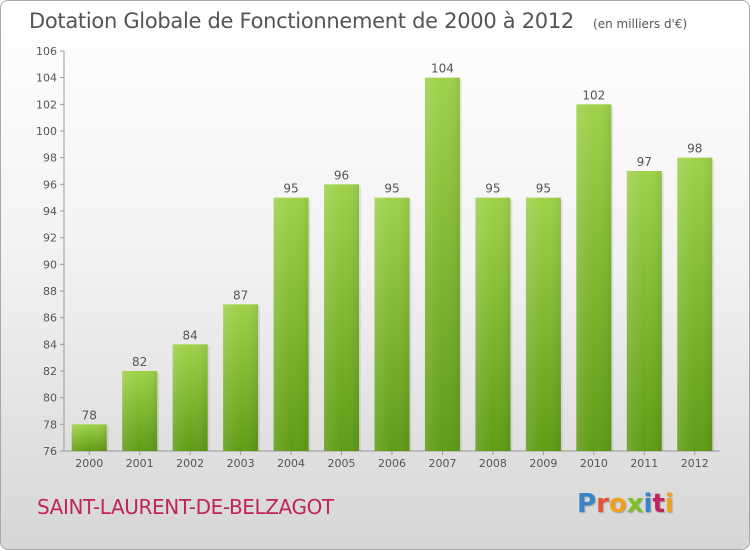  Describe the element at coordinates (50, 264) in the screenshot. I see `y-tick-label: 90` at that location.